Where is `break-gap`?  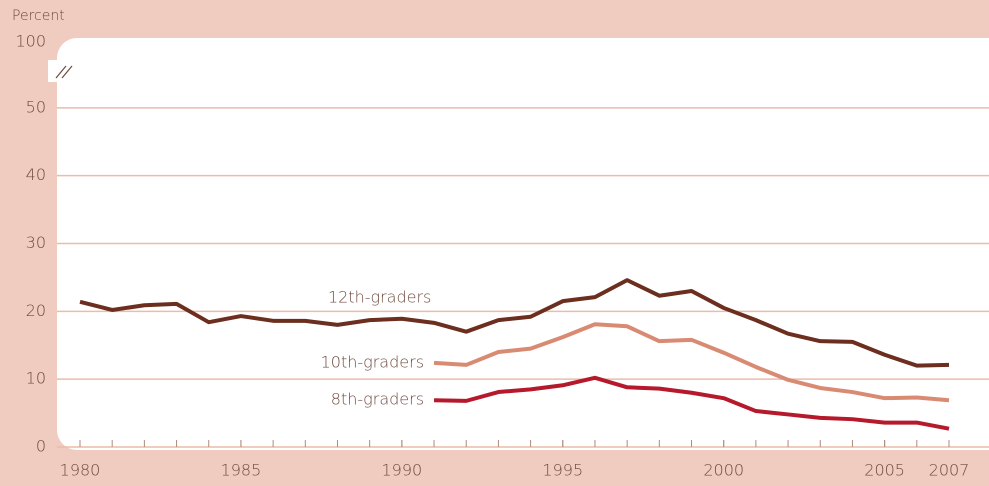 break-gap is located at coordinates (63, 71).